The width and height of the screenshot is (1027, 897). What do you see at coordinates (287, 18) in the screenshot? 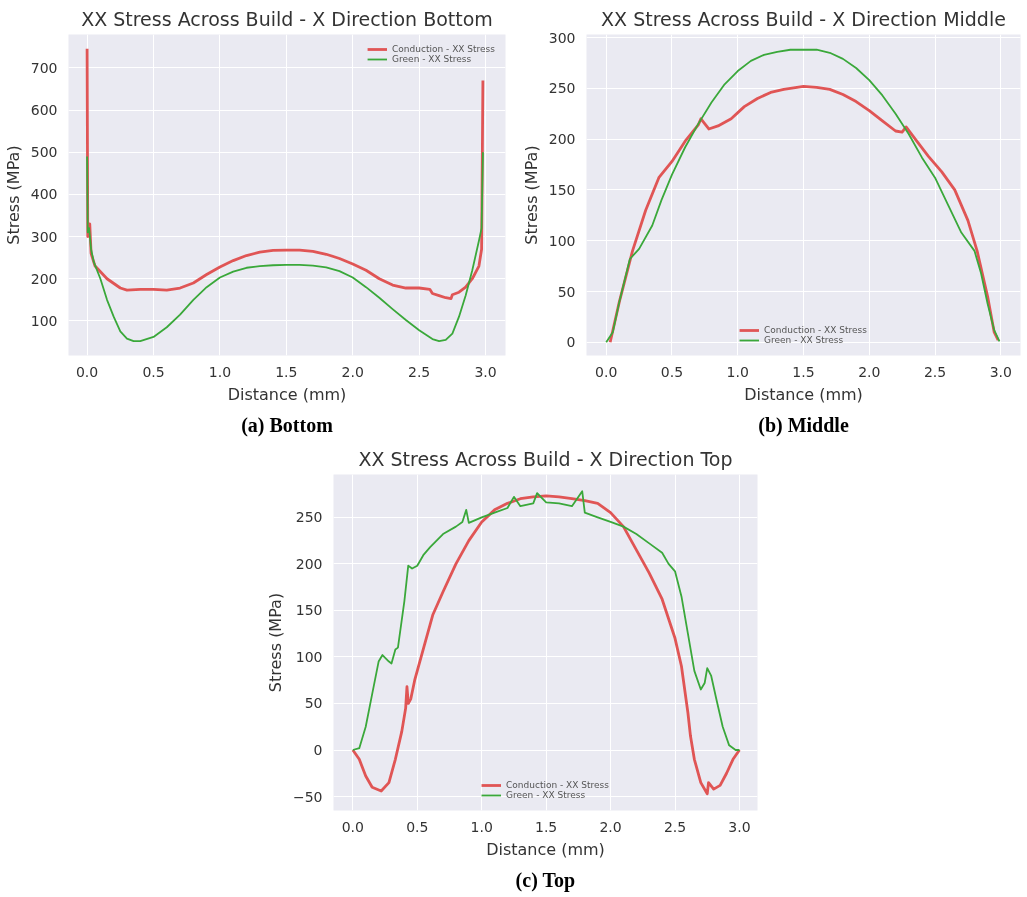
I see `chart-title: XX Stress Across Build - X Direction Bottom` at bounding box center [287, 18].